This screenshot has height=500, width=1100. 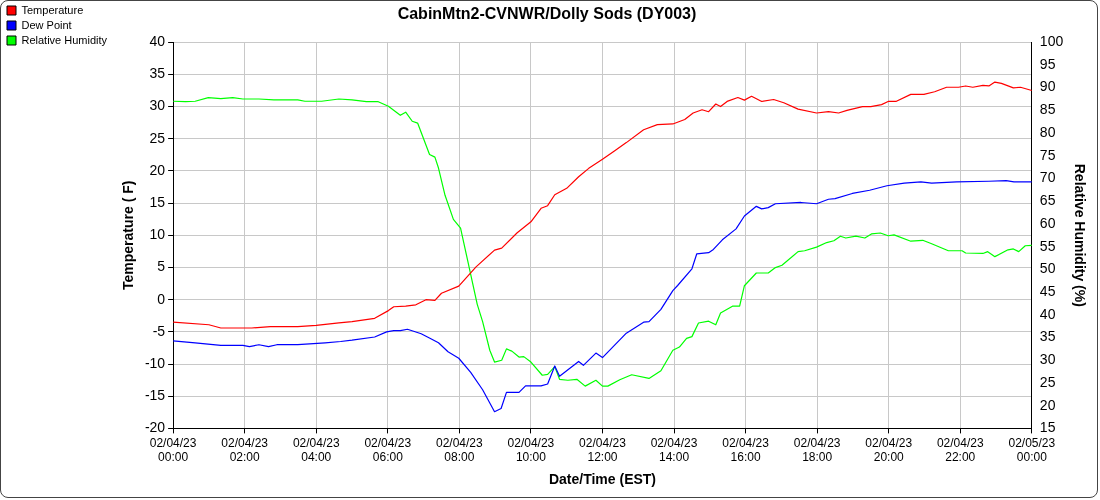 What do you see at coordinates (173, 450) in the screenshot?
I see `x-tick-label: 02/04/23 00:00` at bounding box center [173, 450].